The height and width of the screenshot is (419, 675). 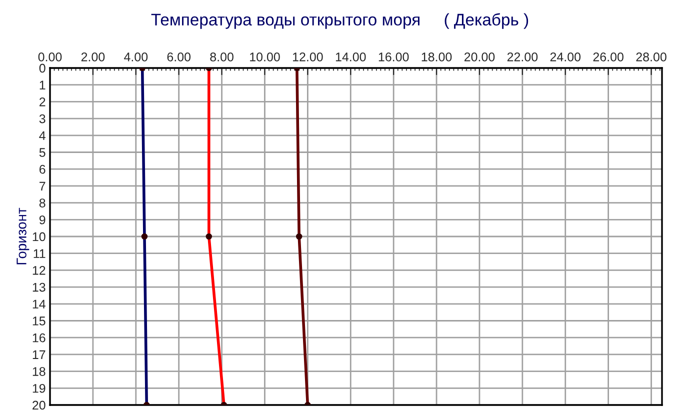 What do you see at coordinates (39, 337) in the screenshot?
I see `y-tick-label: 16` at bounding box center [39, 337].